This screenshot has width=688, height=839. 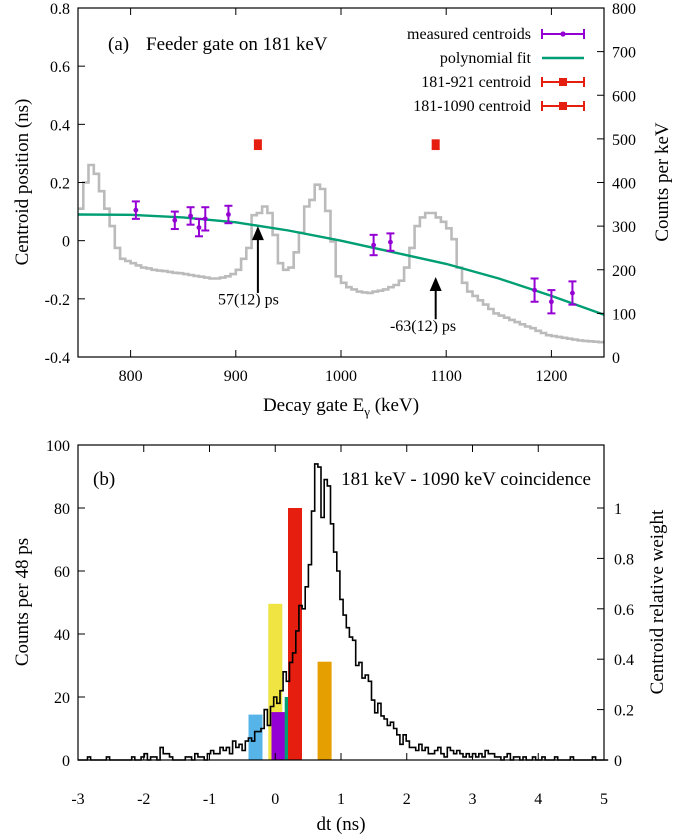 I want to click on x-tick-label-b: -3, so click(x=77, y=799).